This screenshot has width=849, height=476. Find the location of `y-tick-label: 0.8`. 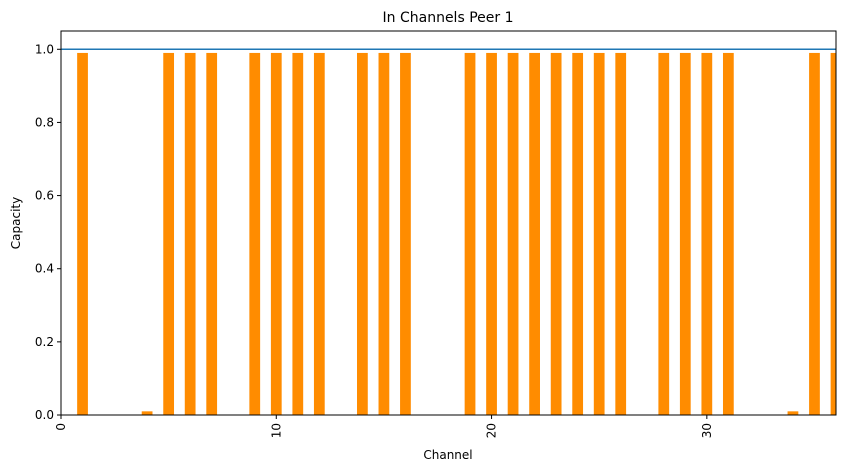

y-tick-label: 0.8 is located at coordinates (44, 122).